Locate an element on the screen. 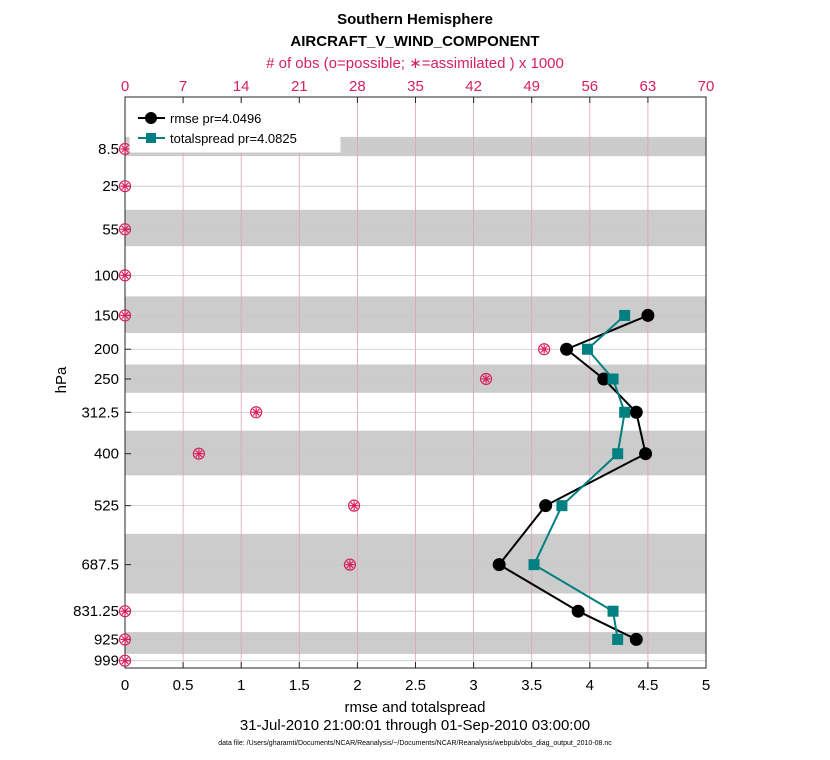 This screenshot has height=760, width=830. top-tick-label: 7 is located at coordinates (183, 86).